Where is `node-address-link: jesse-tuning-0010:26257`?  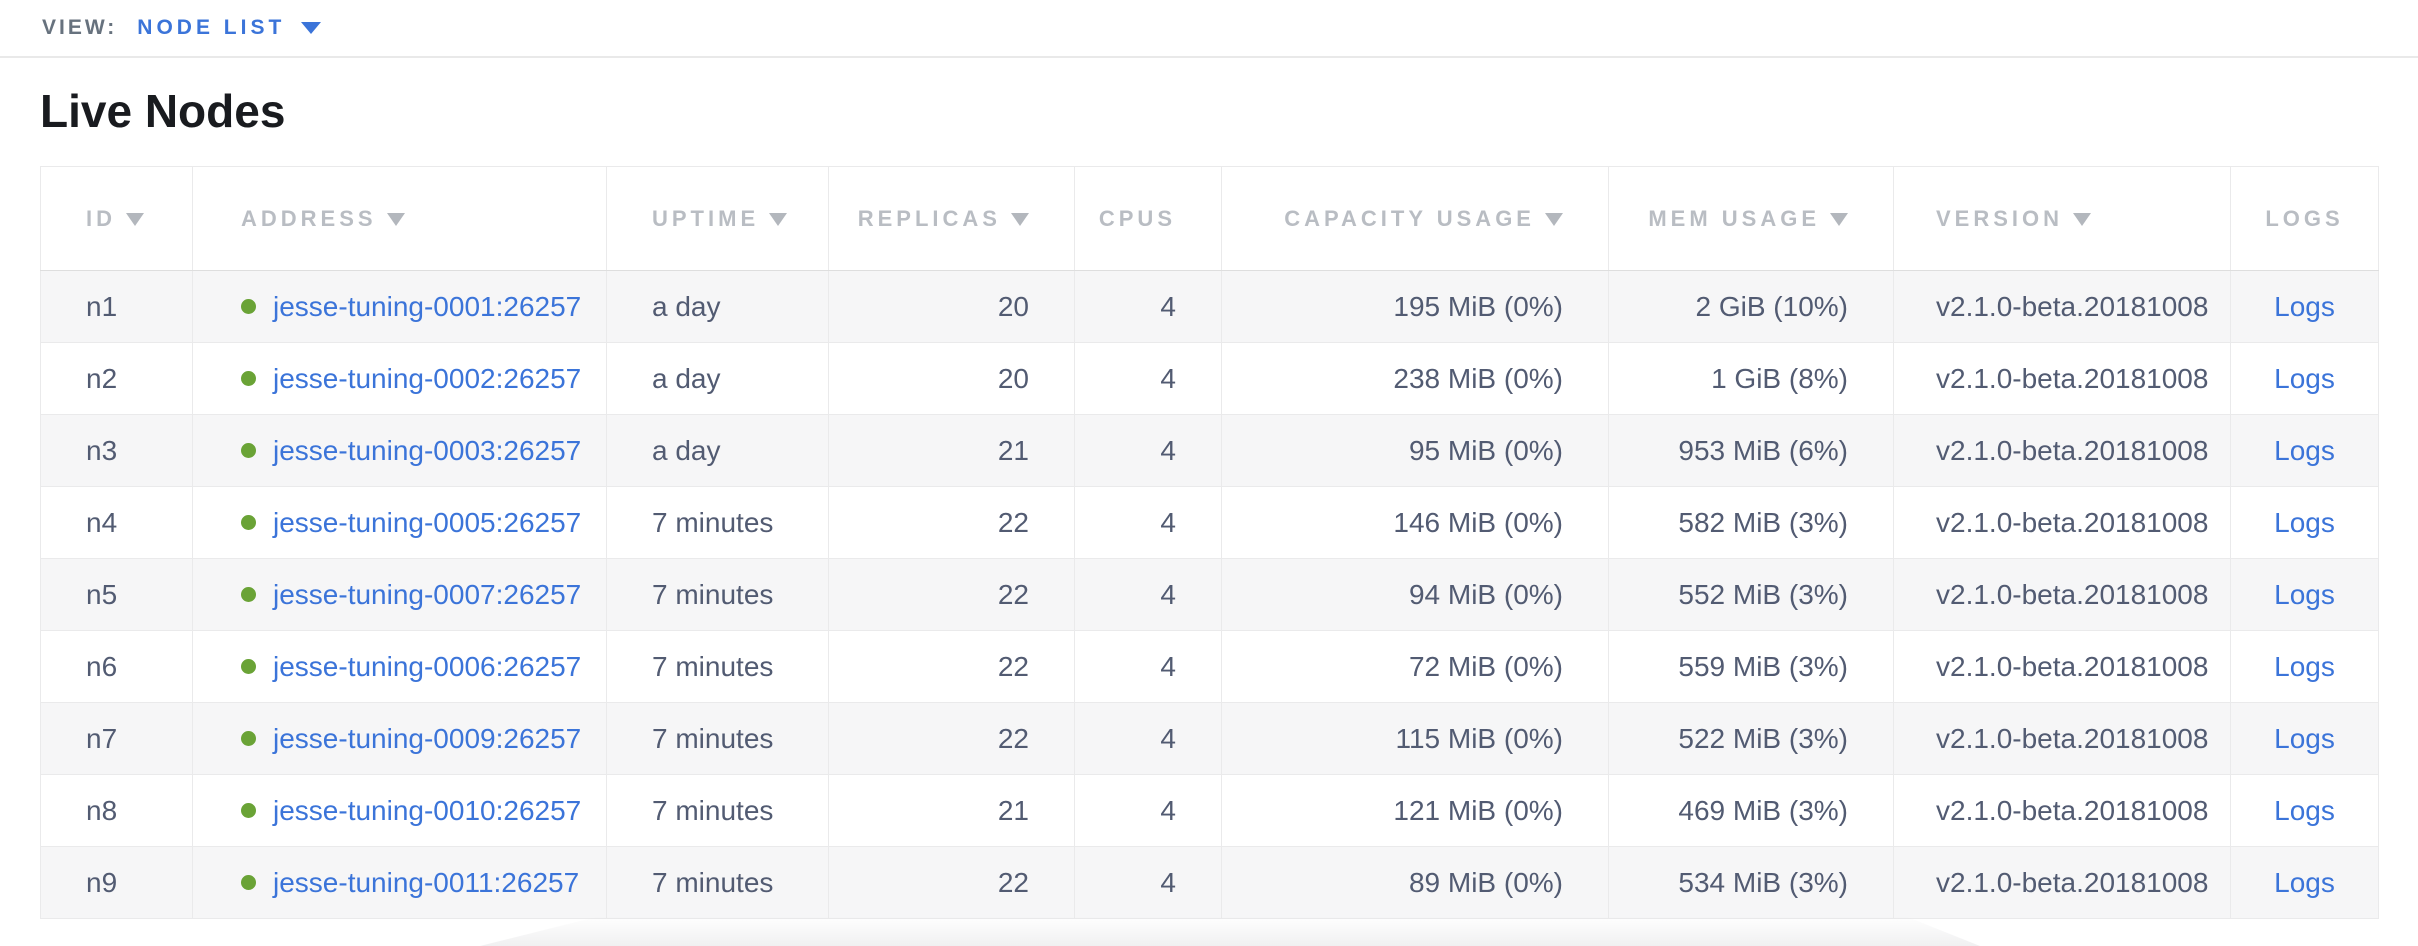 node-address-link: jesse-tuning-0010:26257 is located at coordinates (427, 810).